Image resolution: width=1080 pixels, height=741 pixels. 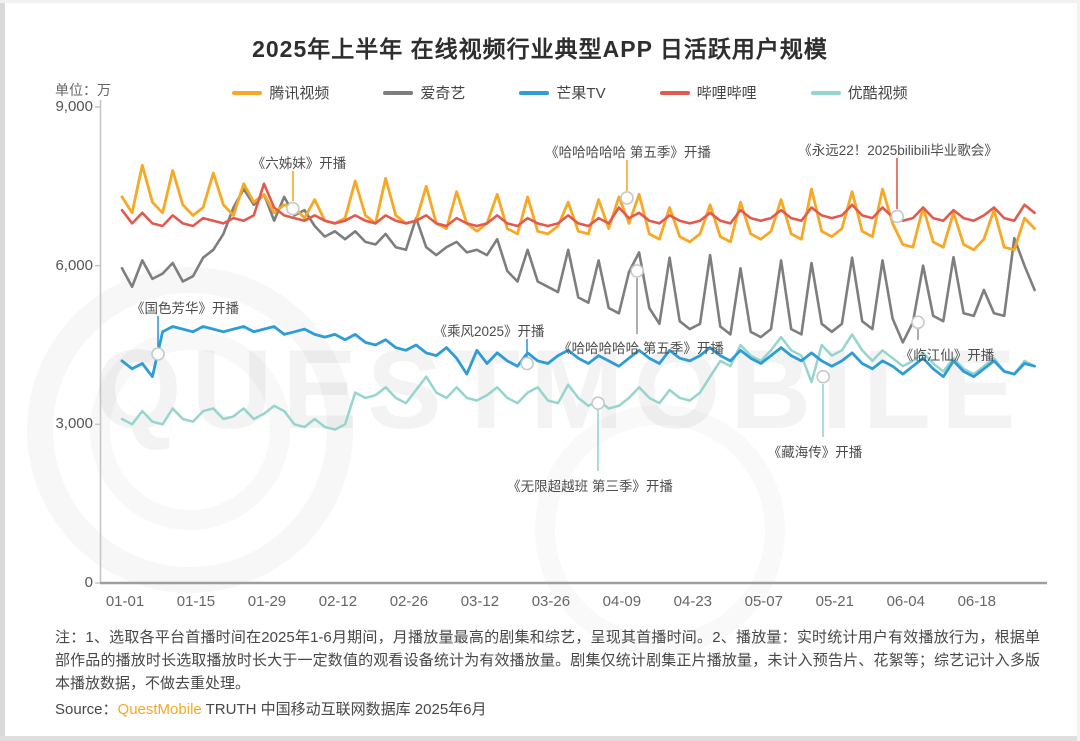 I want to click on legend-item-腾讯视频: 腾讯视频, so click(x=280, y=92).